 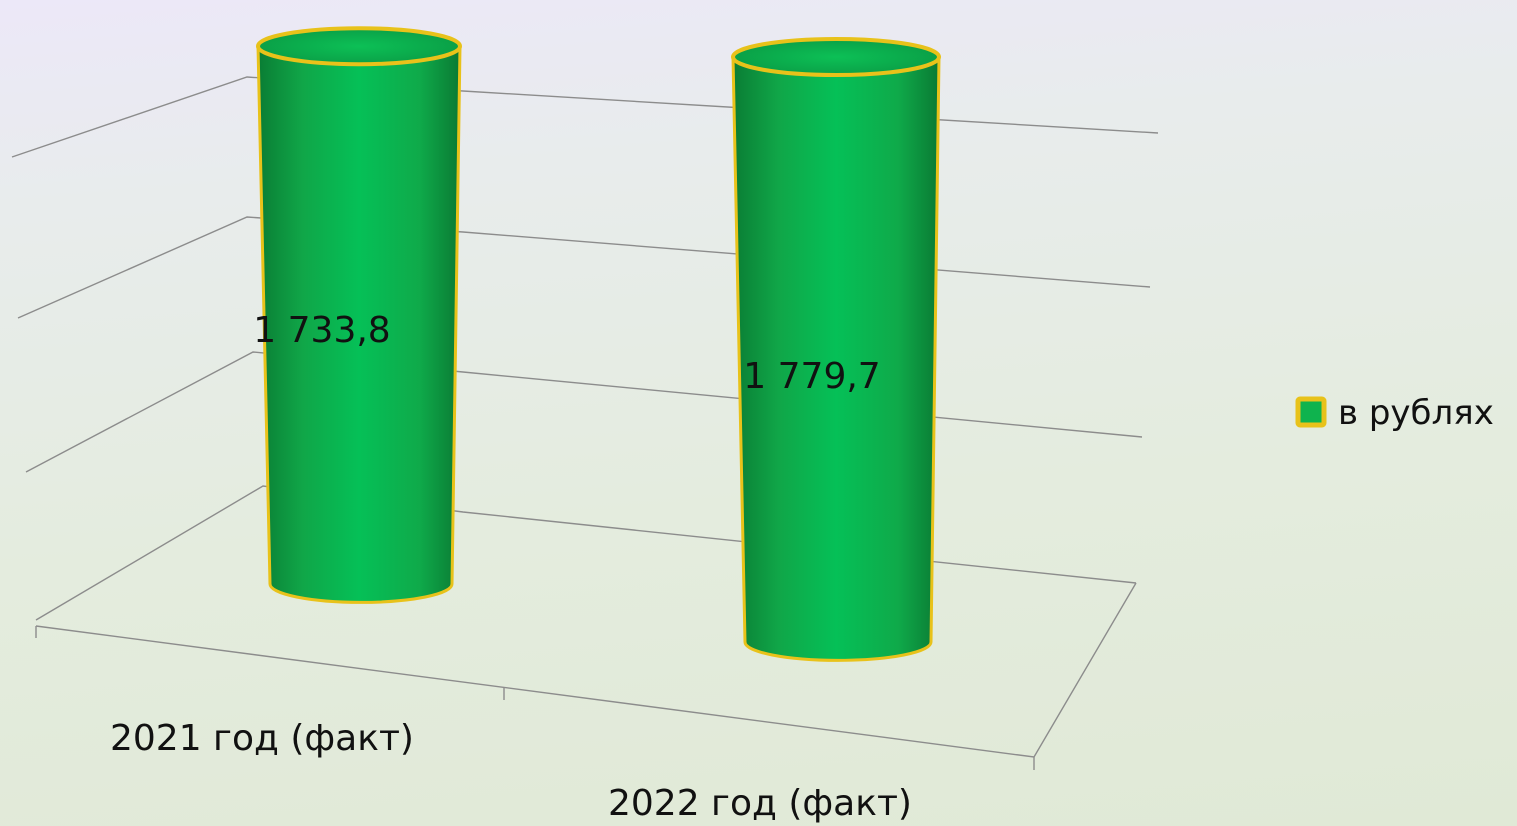 I want to click on bar-2022, so click(x=836, y=349).